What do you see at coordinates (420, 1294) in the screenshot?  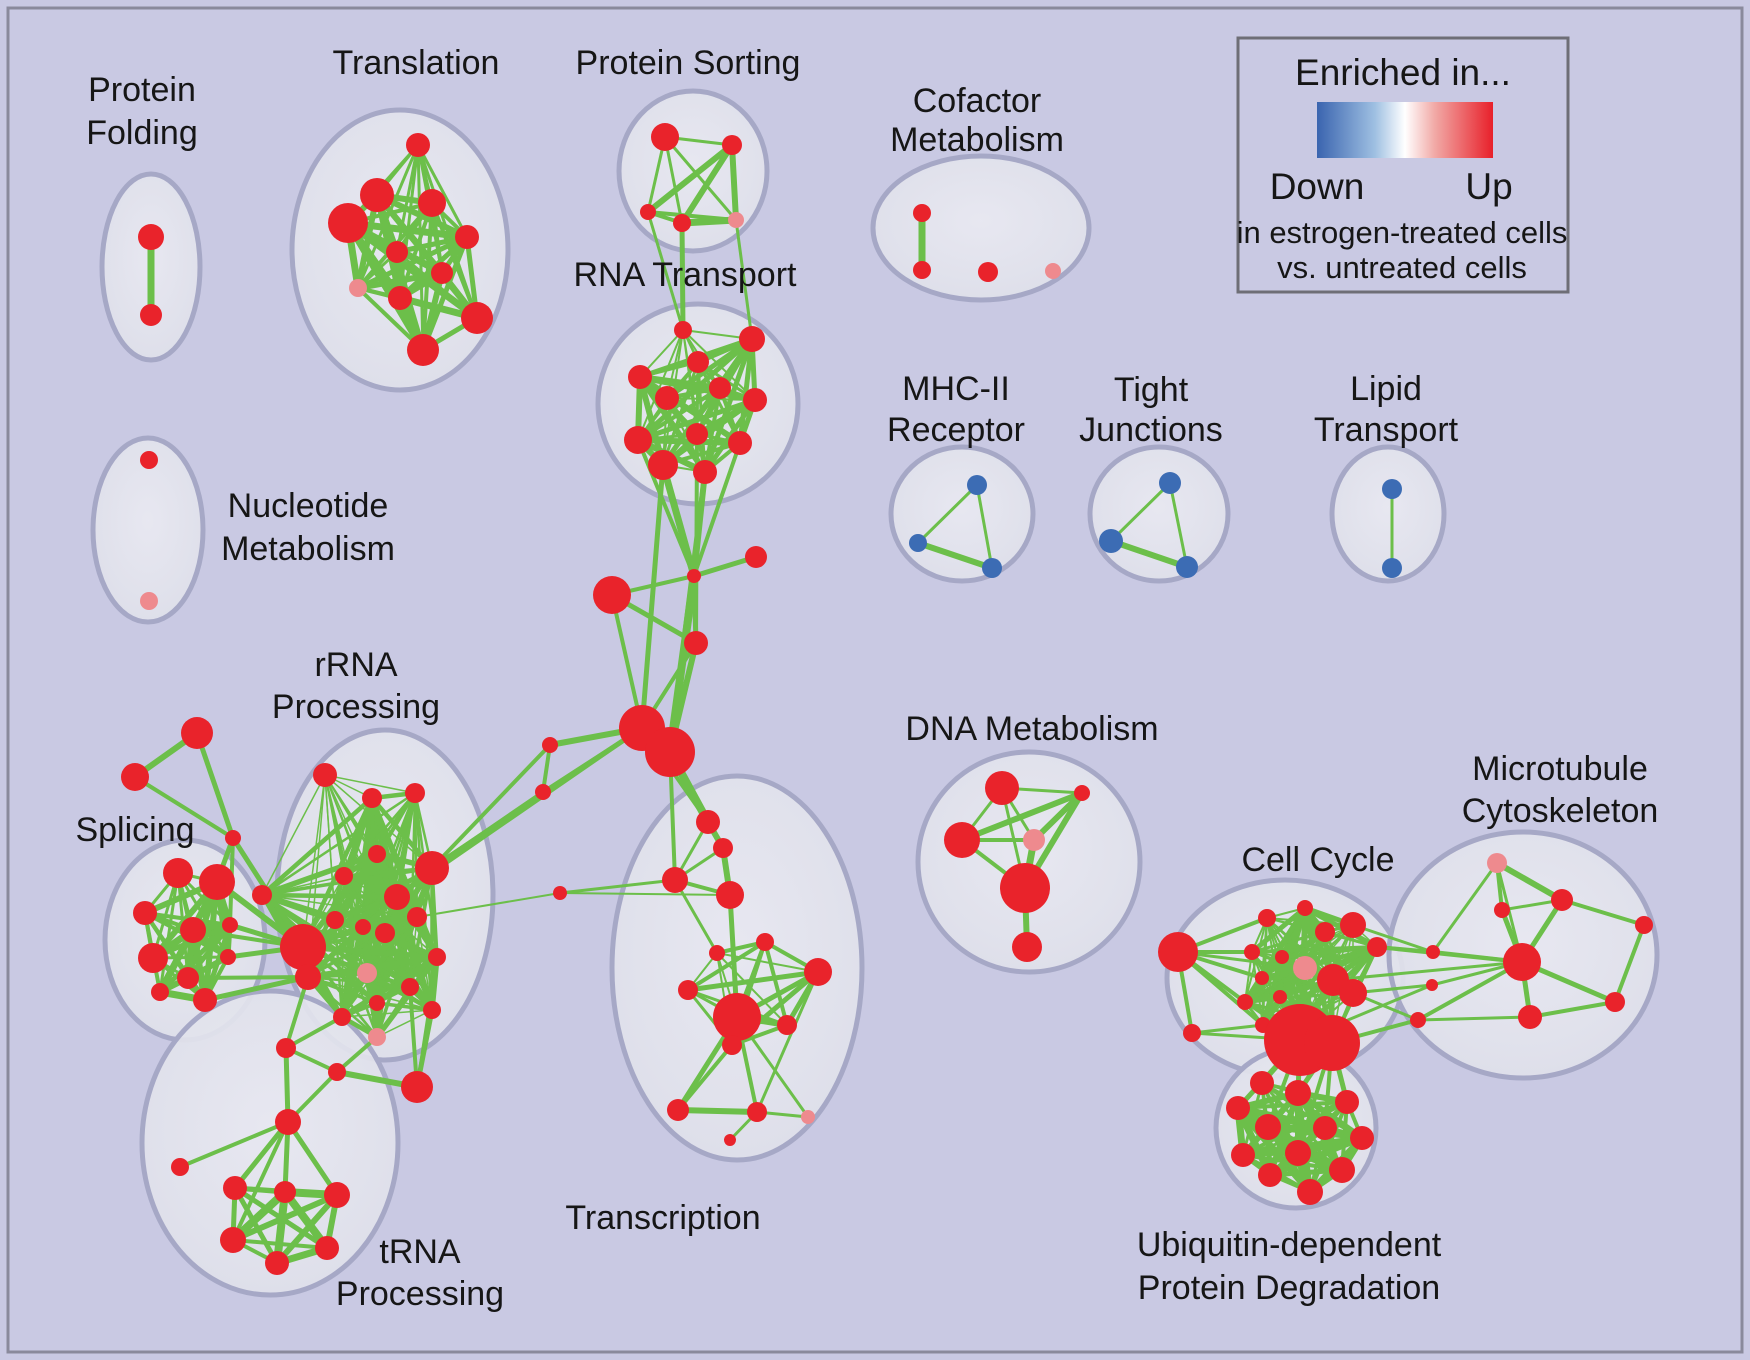 I see `cluster-label-tn: Processing` at bounding box center [420, 1294].